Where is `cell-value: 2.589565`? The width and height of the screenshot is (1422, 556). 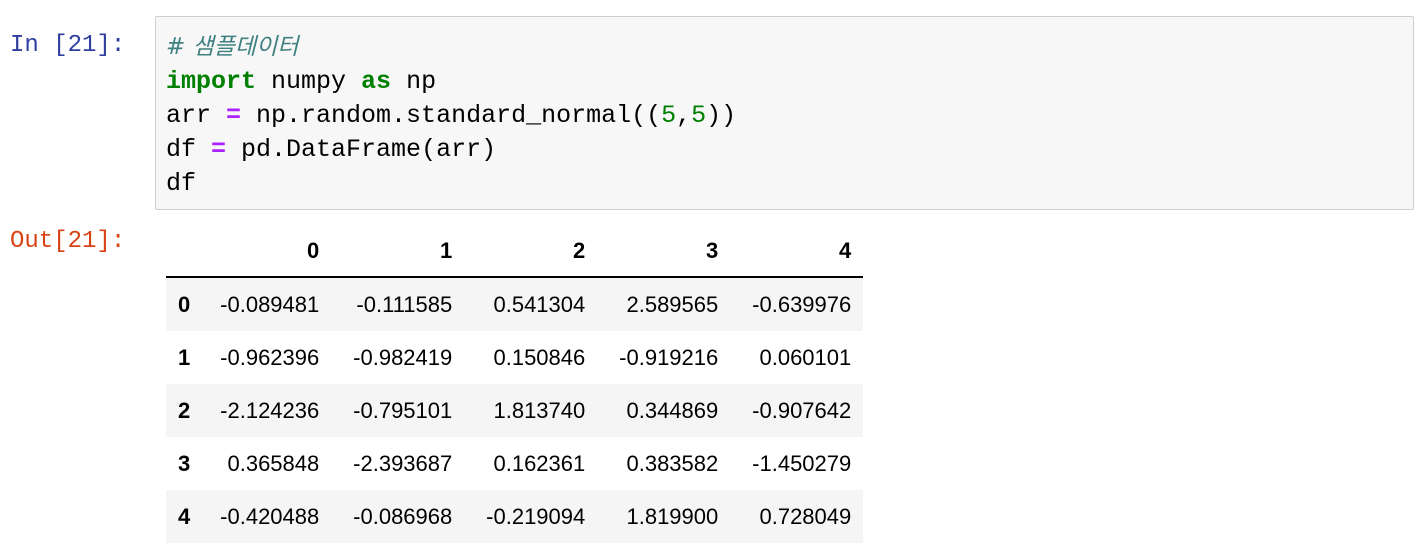
cell-value: 2.589565 is located at coordinates (672, 304).